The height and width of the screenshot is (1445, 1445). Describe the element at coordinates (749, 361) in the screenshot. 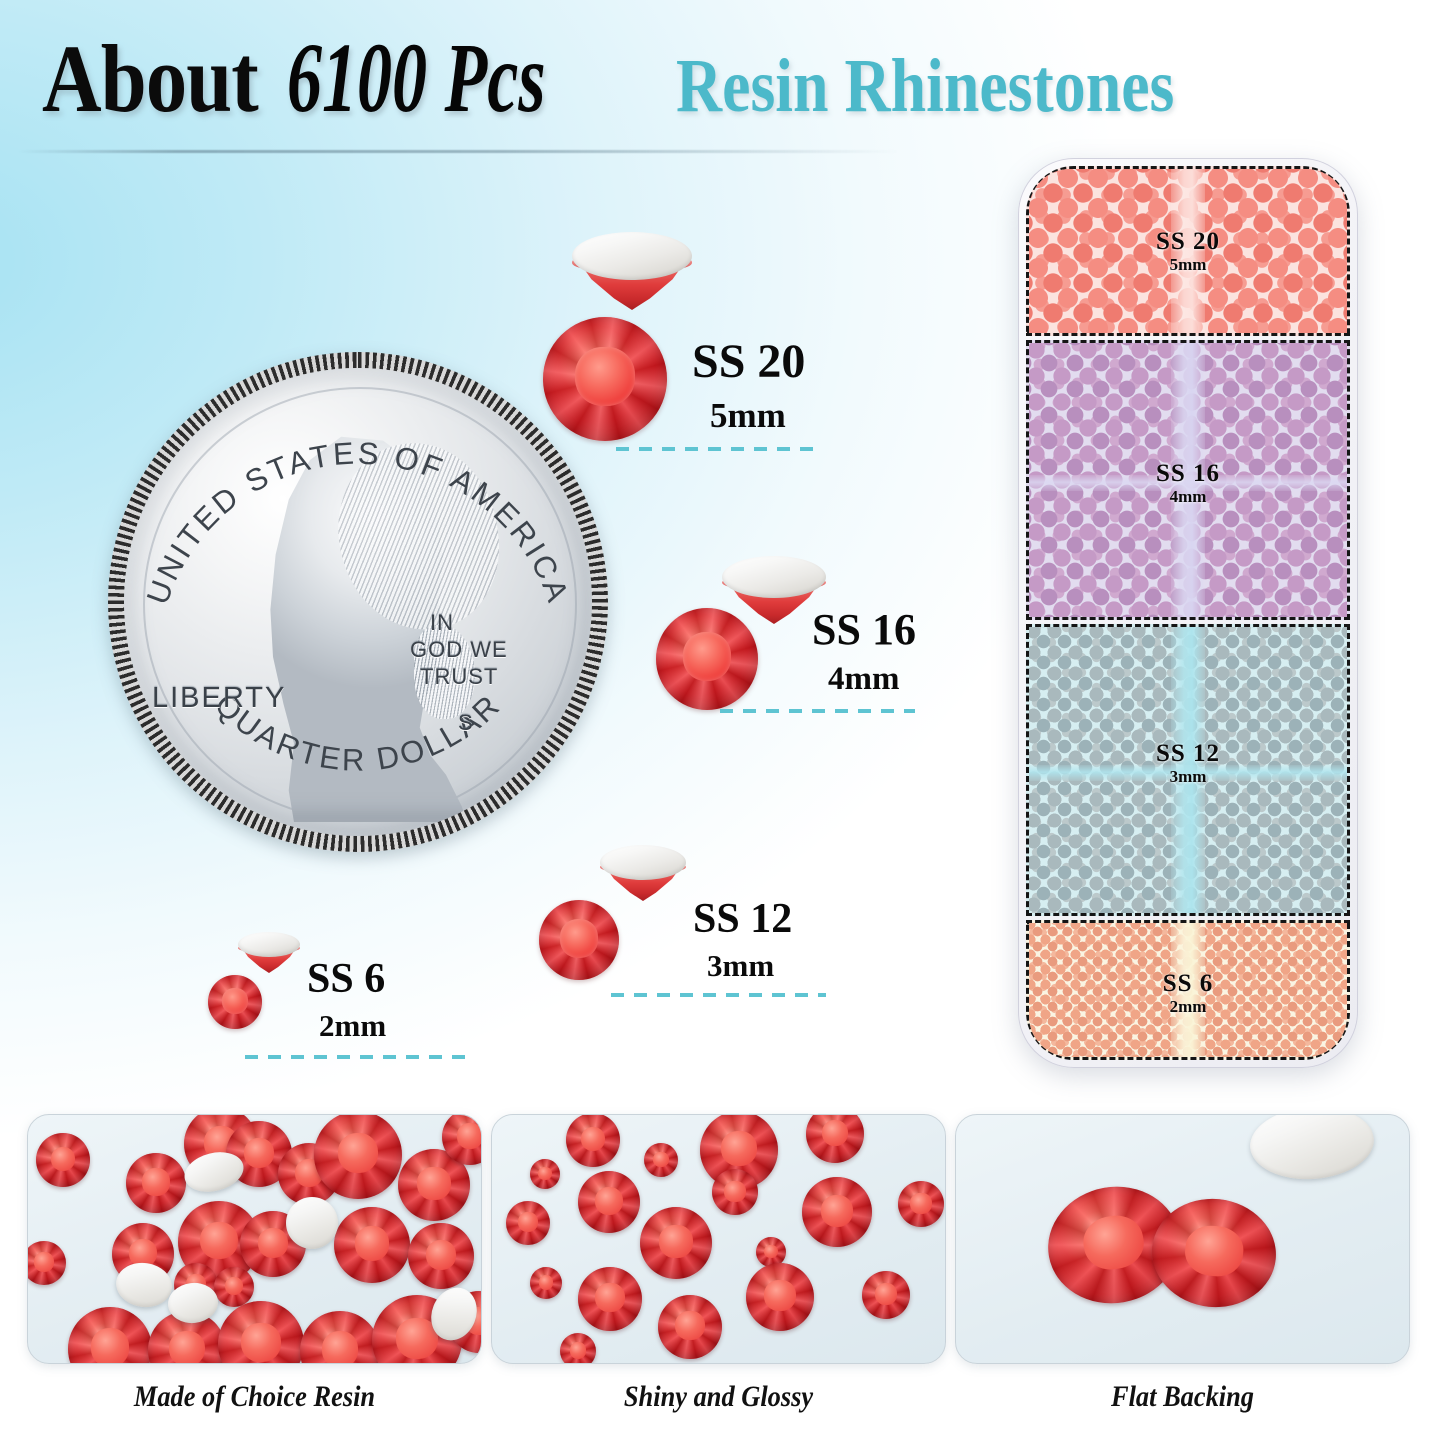

I see `size-ss-ss20: SS 20` at that location.